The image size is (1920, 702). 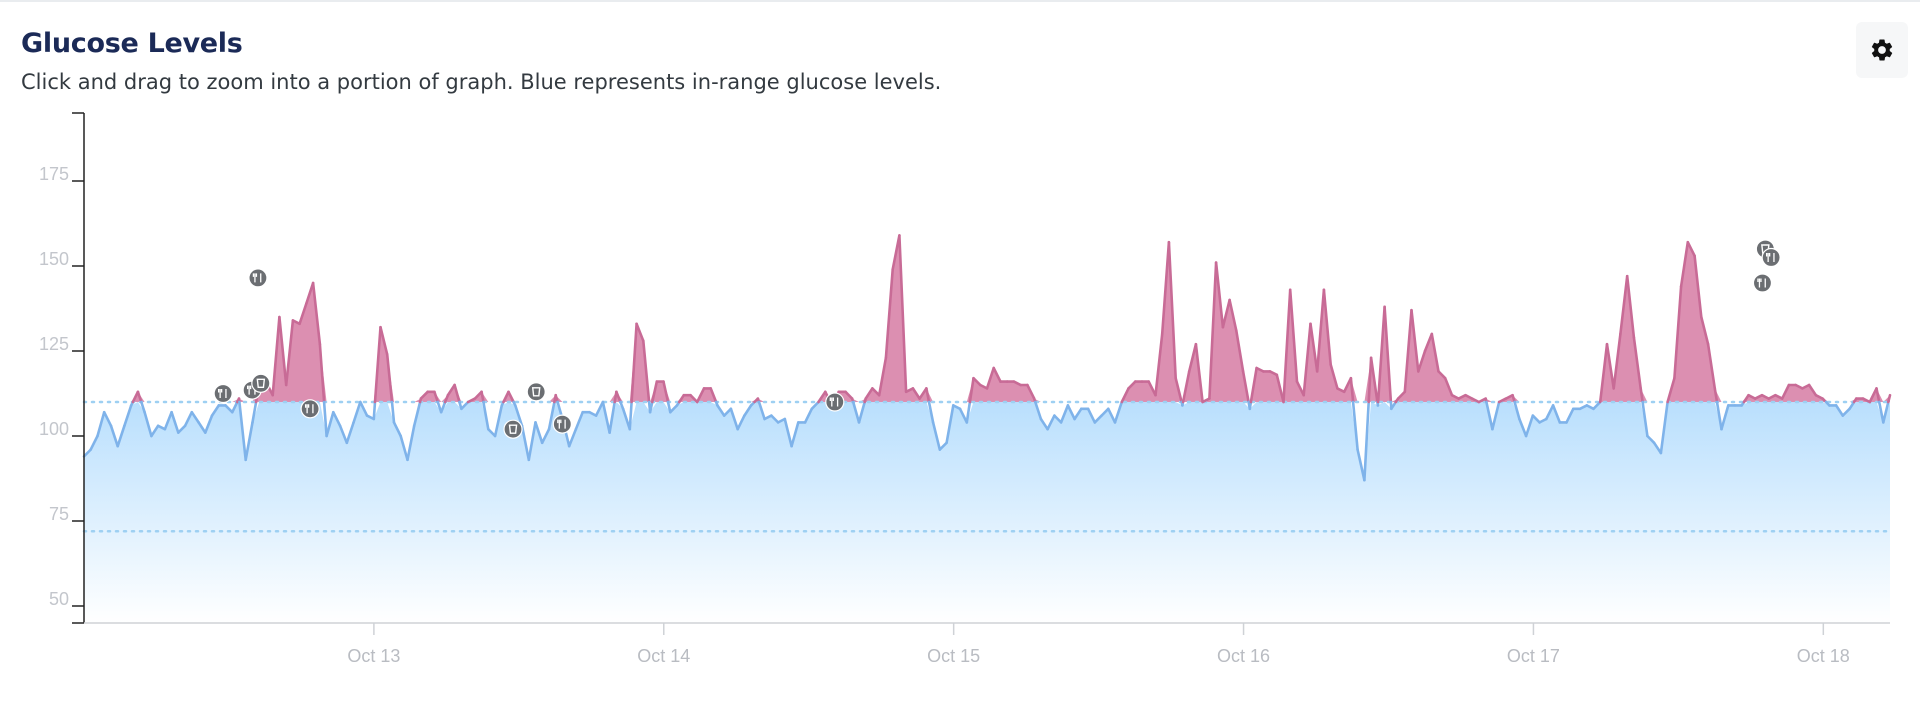 I want to click on x-tick-label: Oct 14, so click(x=663, y=656).